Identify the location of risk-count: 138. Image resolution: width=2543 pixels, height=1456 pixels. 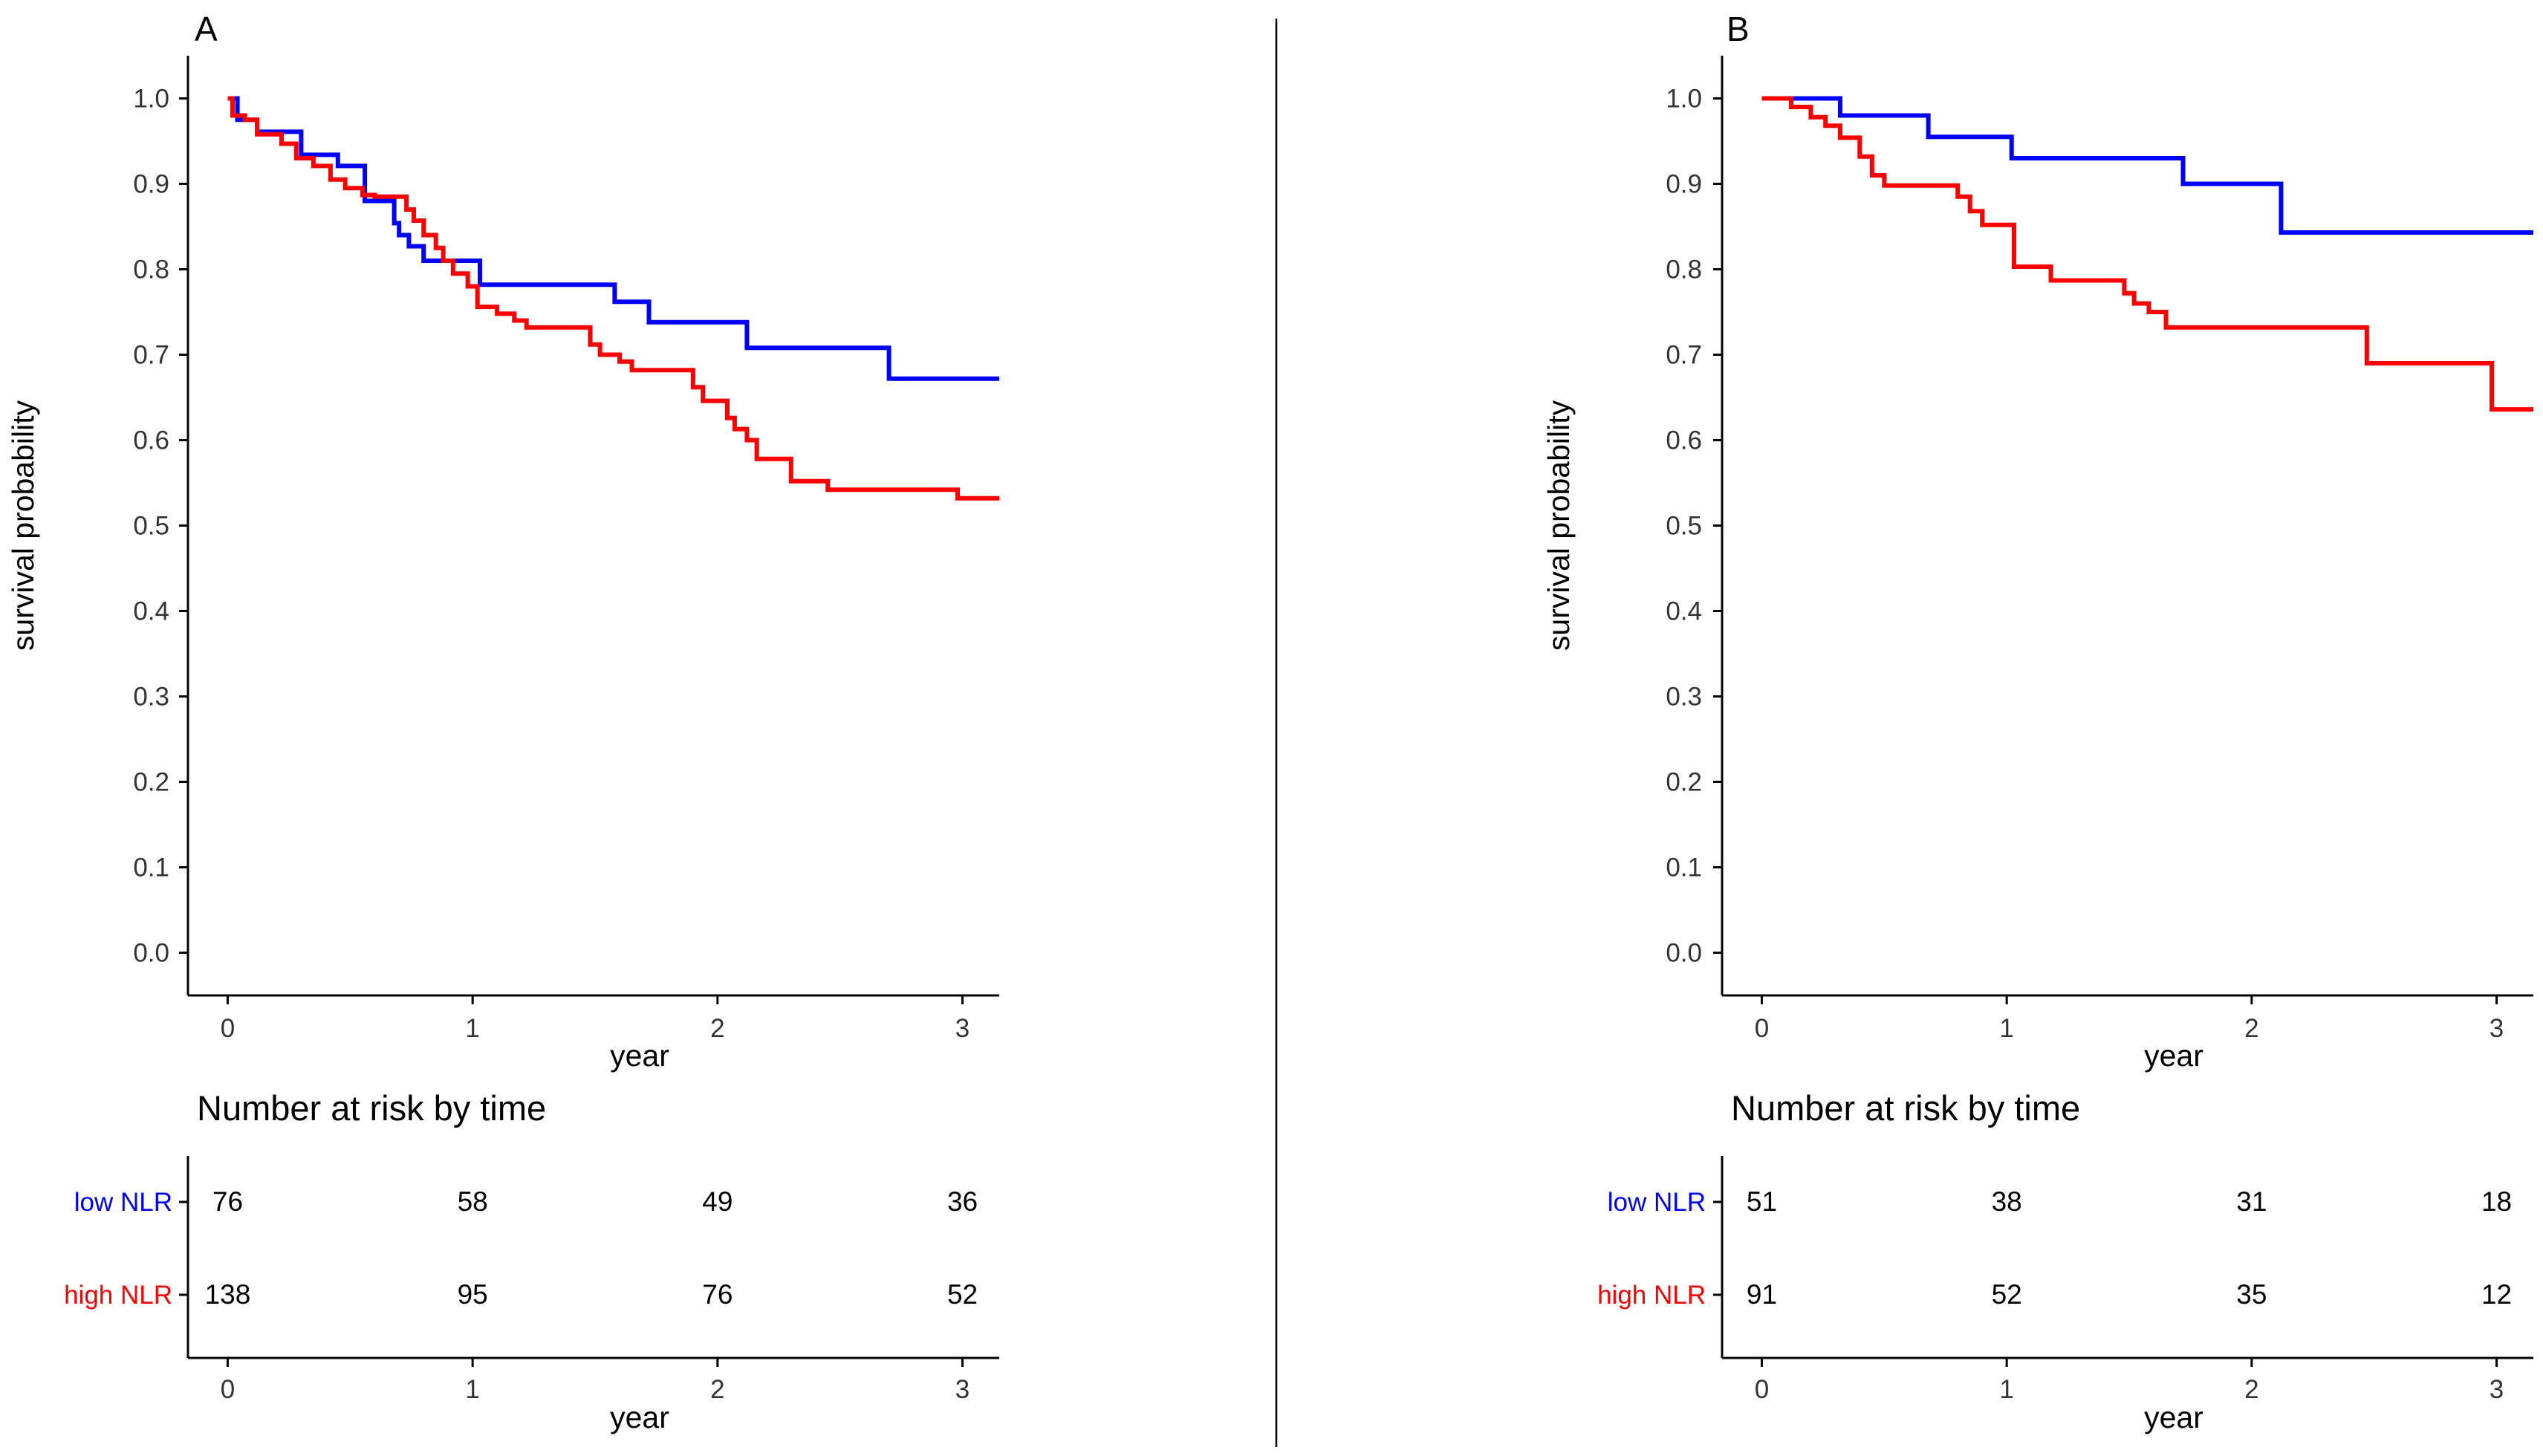
(228, 1295).